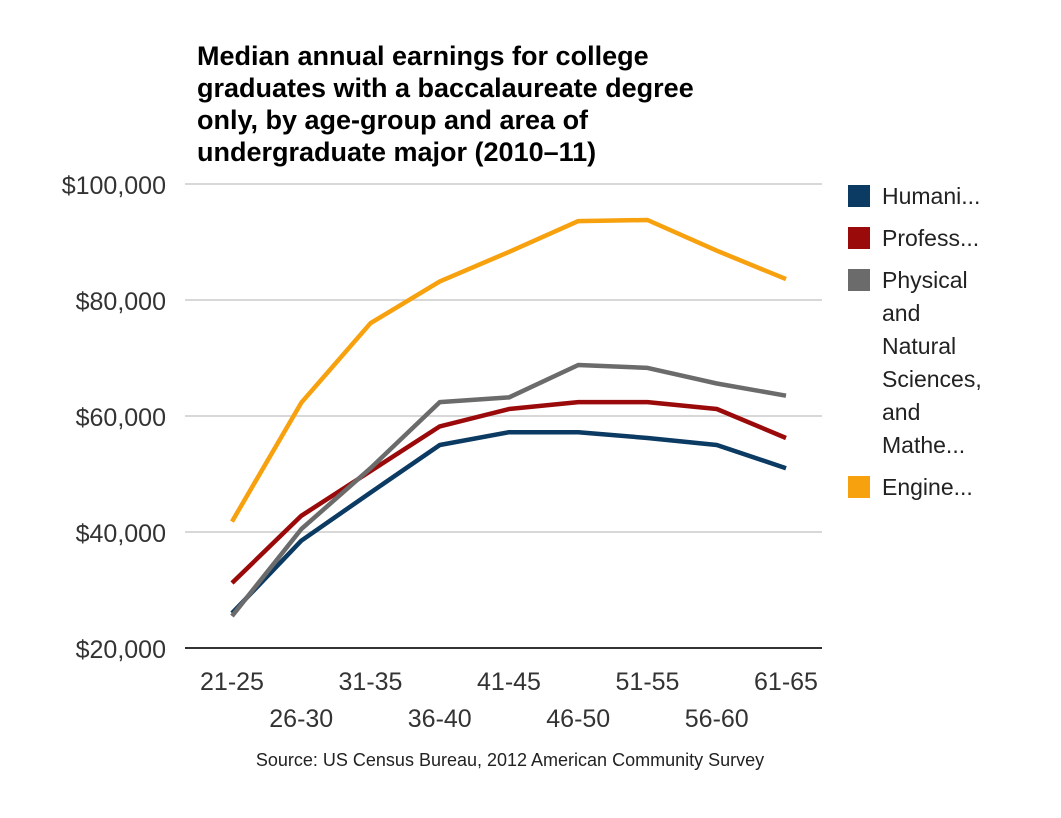  What do you see at coordinates (397, 152) in the screenshot?
I see `chart-title-line: undergraduate major (2010–11)` at bounding box center [397, 152].